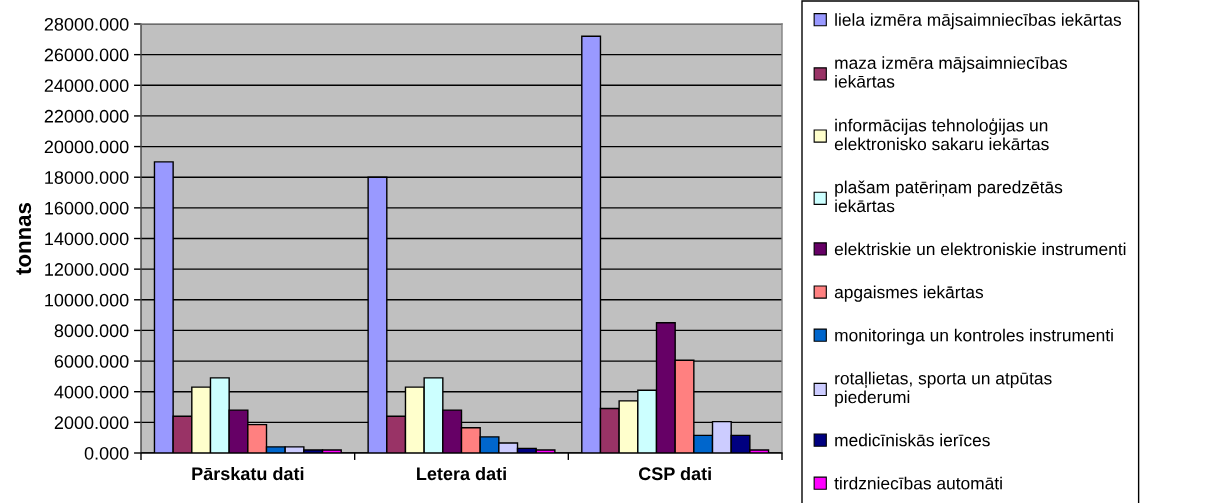  I want to click on y-tick-label: 12000.000, so click(87, 269).